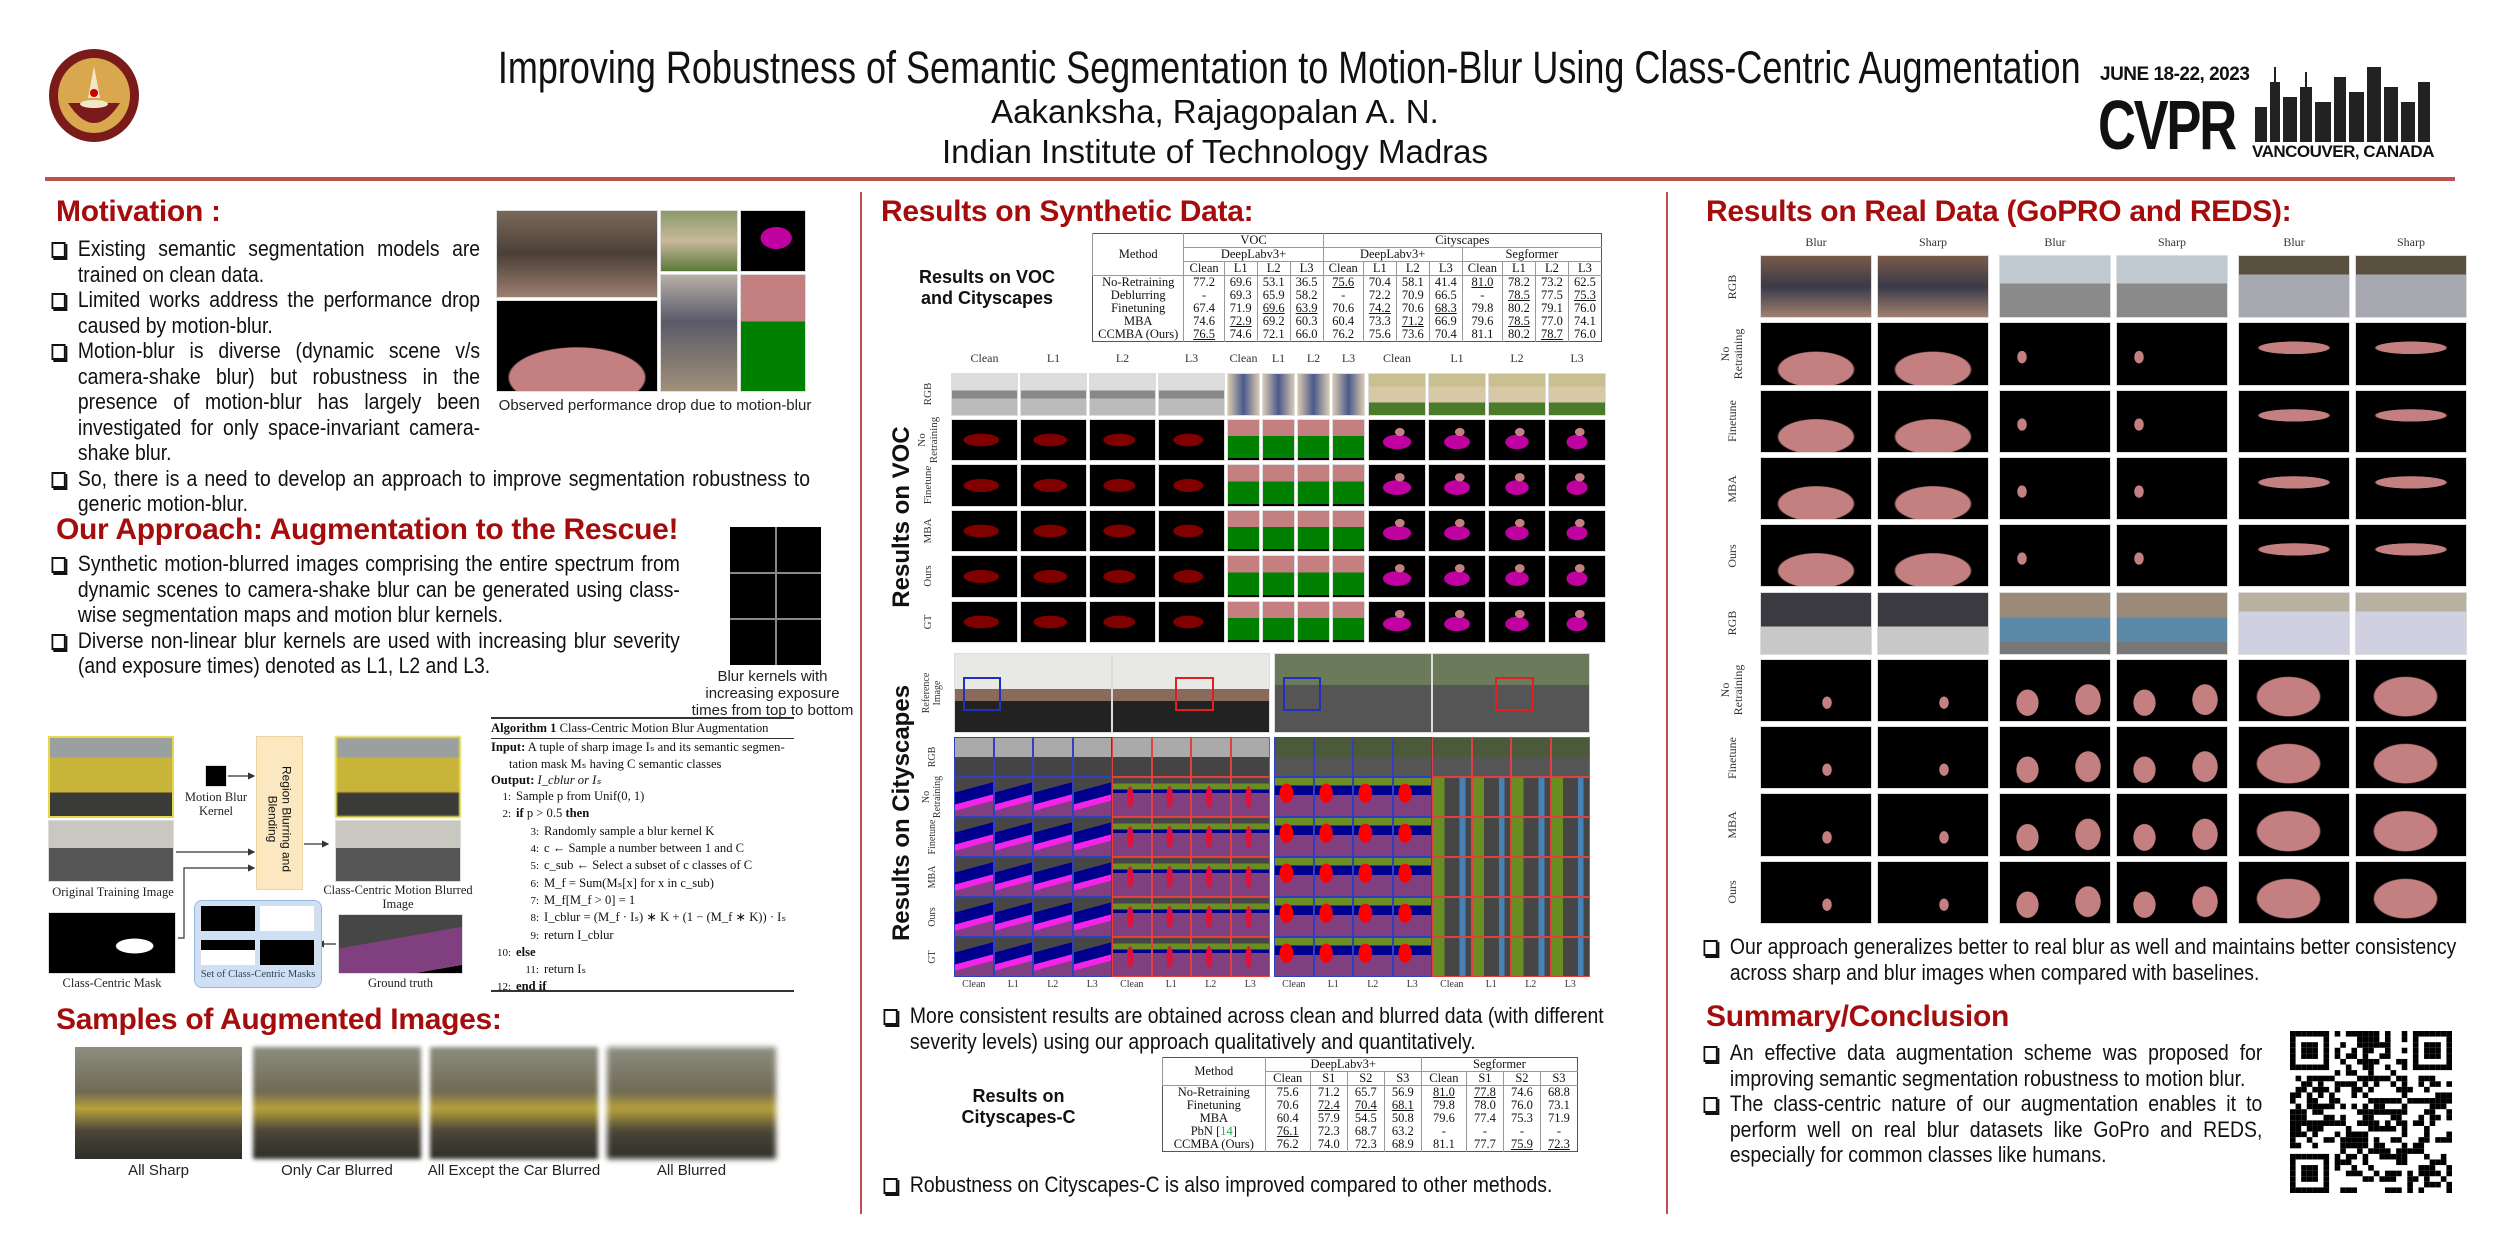  What do you see at coordinates (2371, 1112) in the screenshot?
I see `qr-code` at bounding box center [2371, 1112].